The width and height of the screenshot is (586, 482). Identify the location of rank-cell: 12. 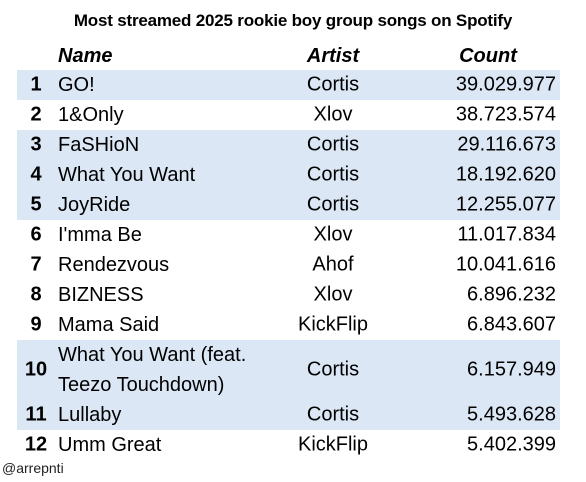
(36, 444).